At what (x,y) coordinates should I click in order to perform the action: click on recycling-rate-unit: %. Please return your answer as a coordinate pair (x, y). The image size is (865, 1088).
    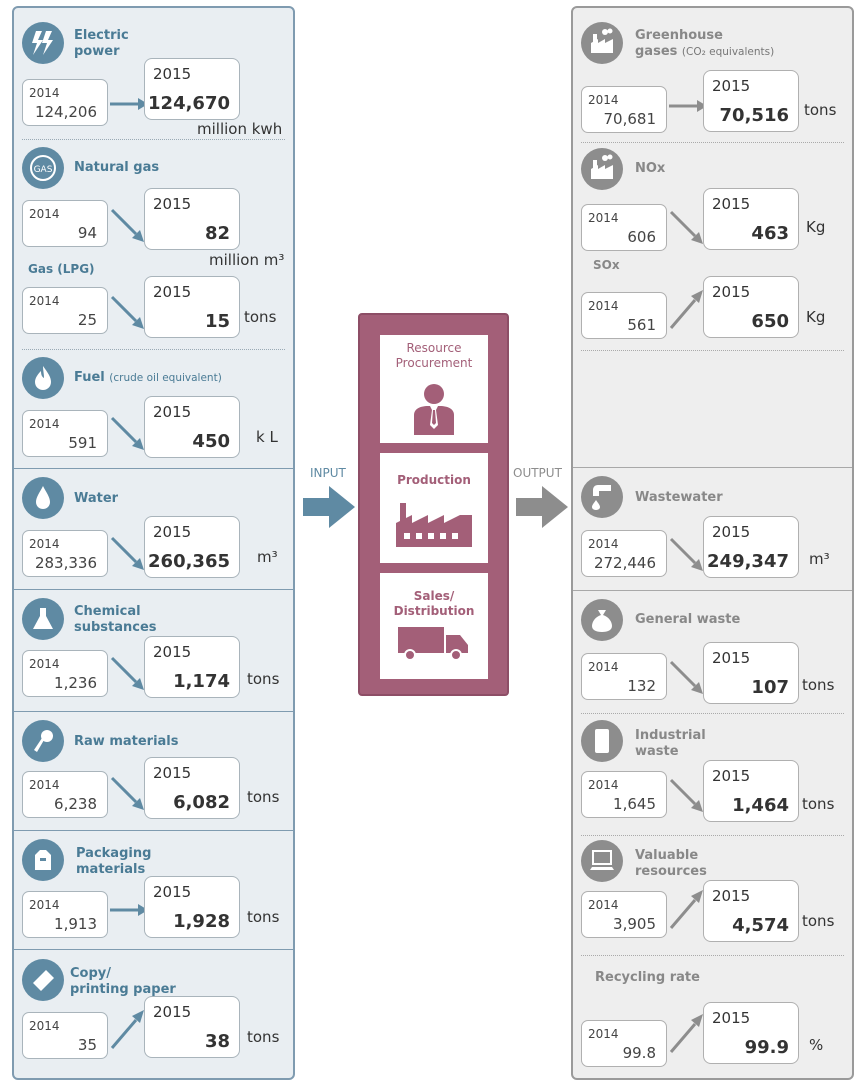
    Looking at the image, I should click on (816, 1045).